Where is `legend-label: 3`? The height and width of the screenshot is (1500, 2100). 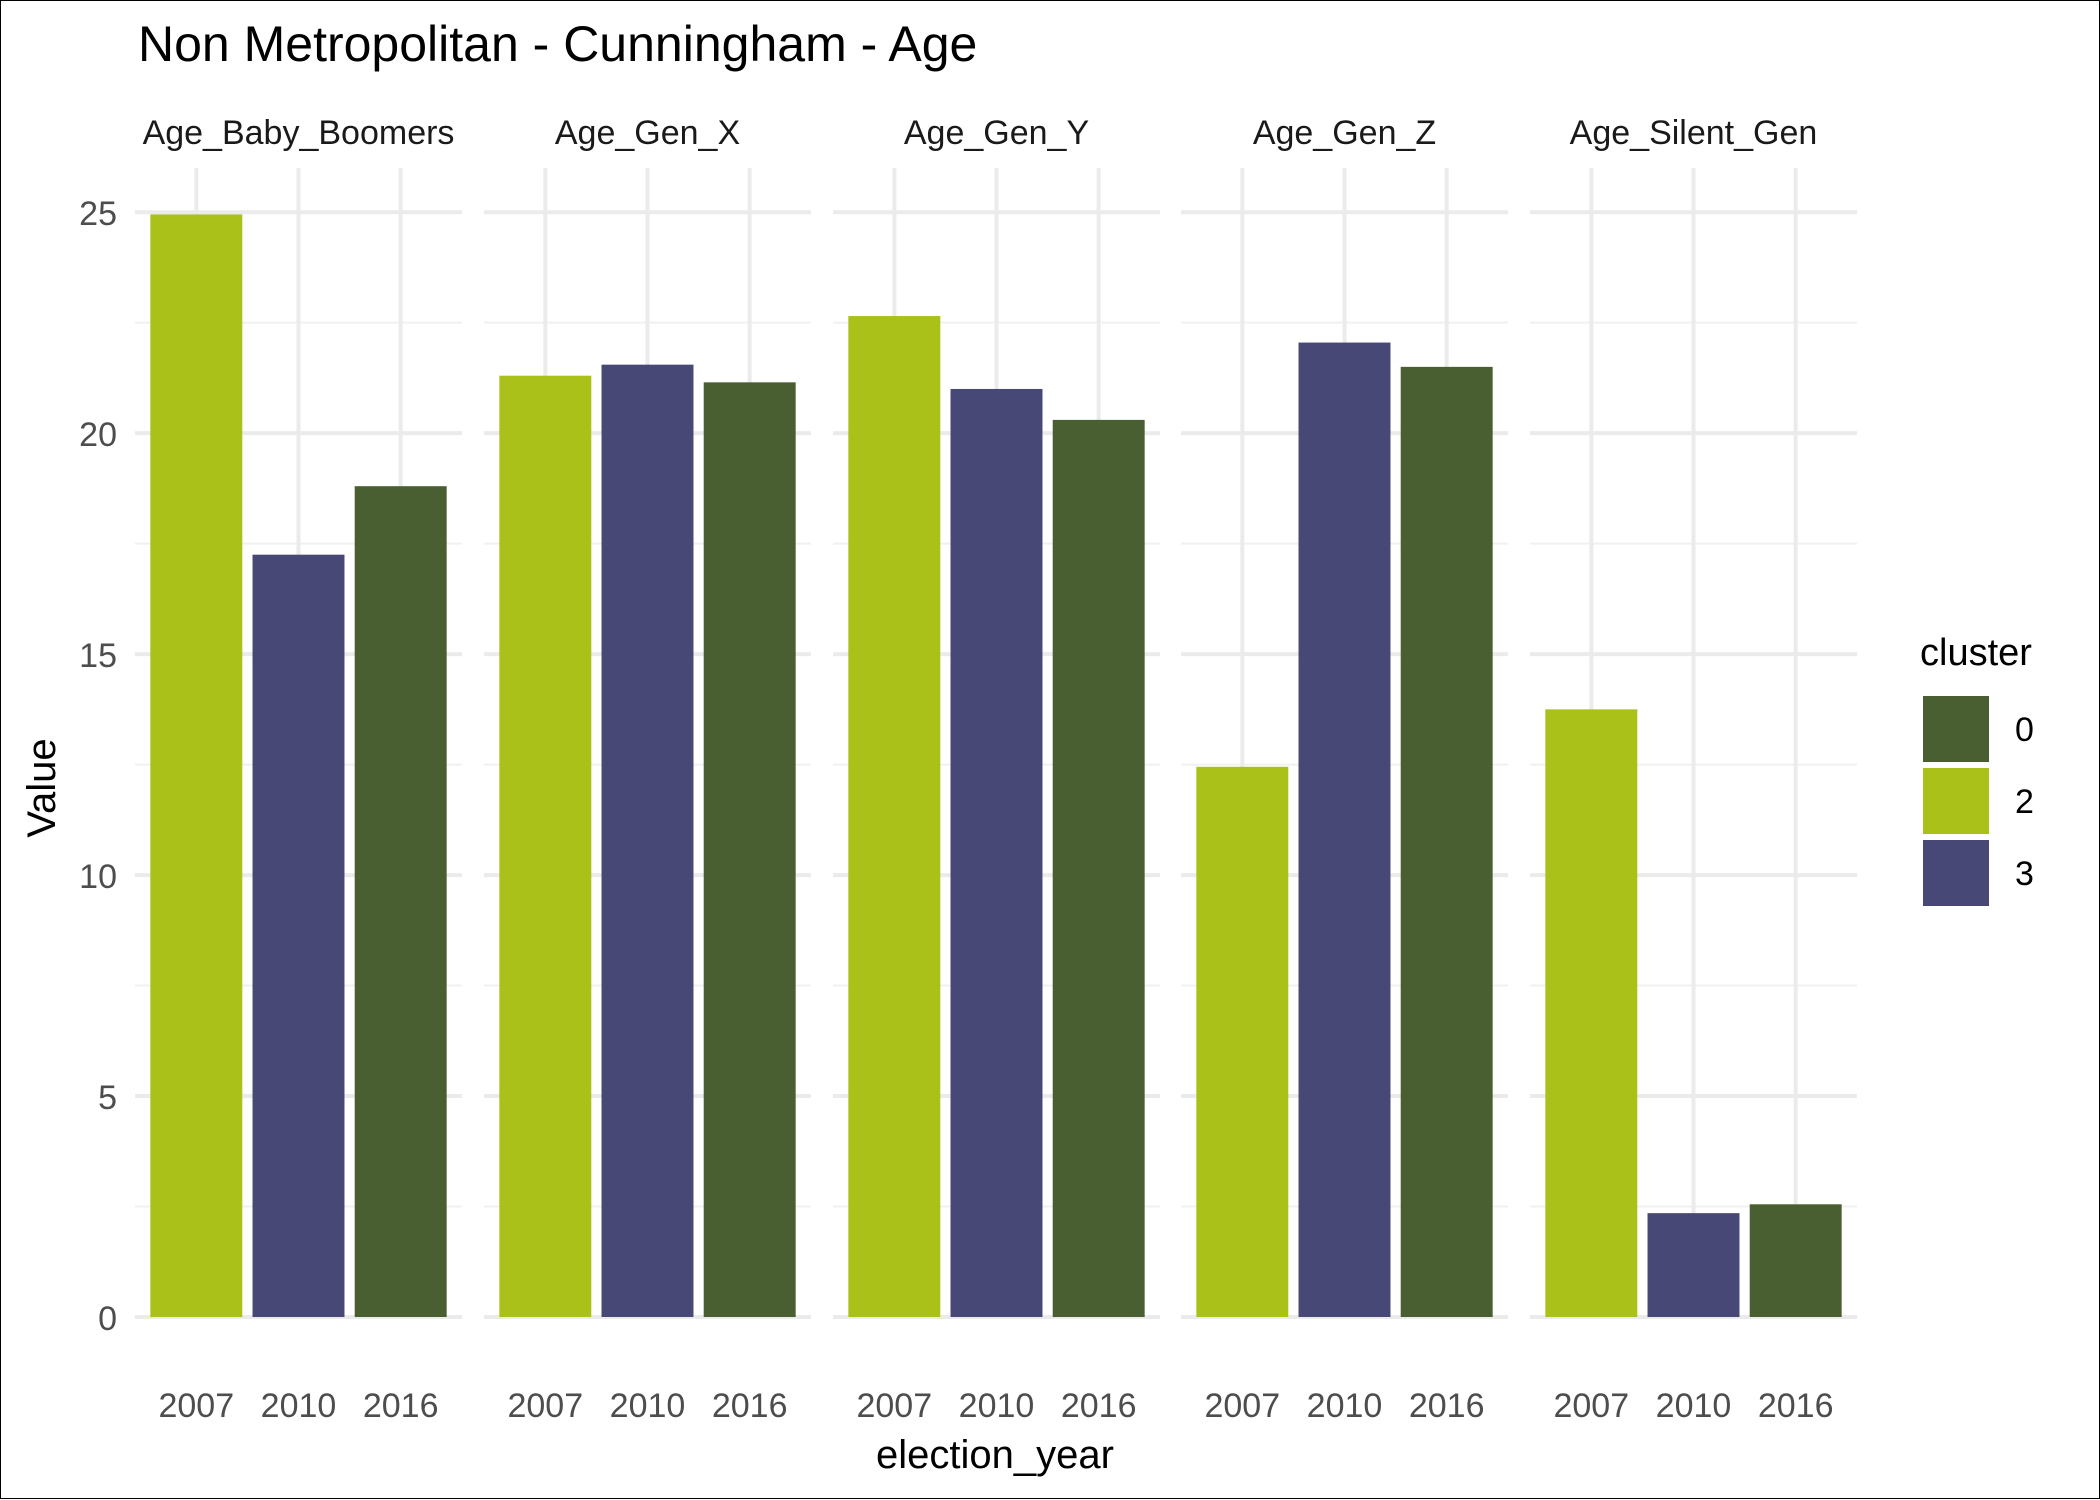
legend-label: 3 is located at coordinates (2024, 874).